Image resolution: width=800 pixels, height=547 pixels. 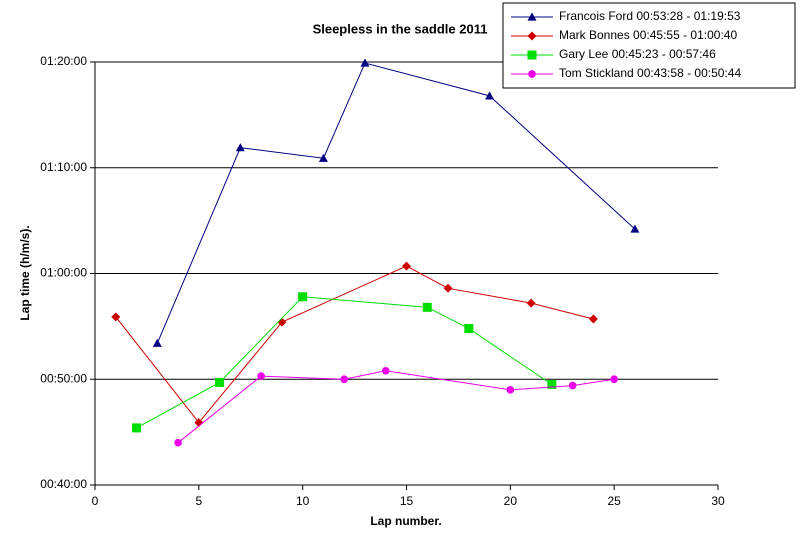 I want to click on x-tick-label: 15, so click(x=407, y=501).